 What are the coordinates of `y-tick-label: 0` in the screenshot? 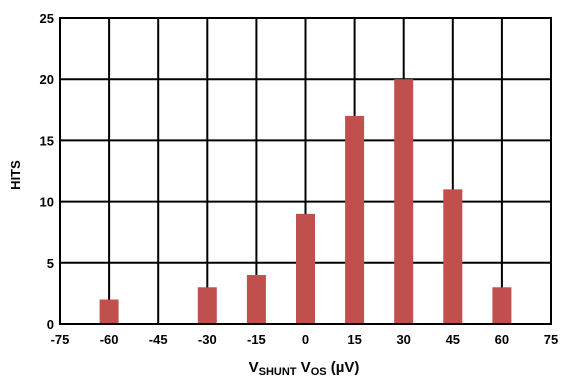 It's located at (50, 324).